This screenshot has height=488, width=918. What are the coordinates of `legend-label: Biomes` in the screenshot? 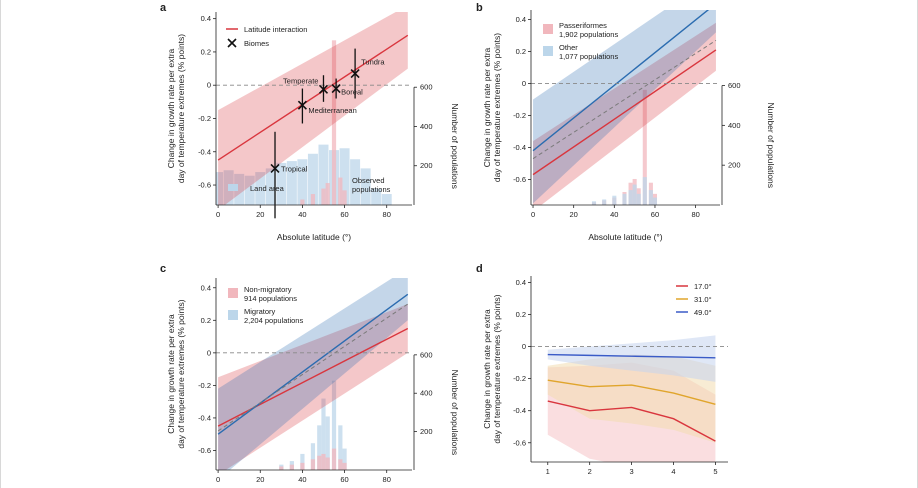 It's located at (256, 43).